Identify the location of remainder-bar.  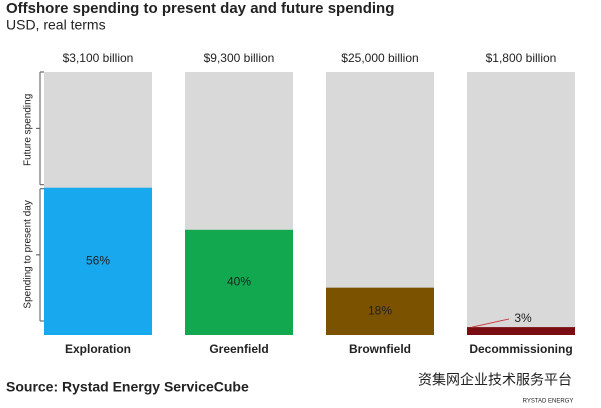
(521, 203).